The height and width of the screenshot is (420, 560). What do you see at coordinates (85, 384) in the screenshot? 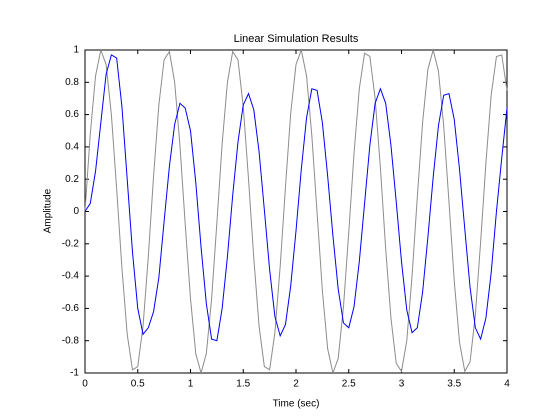
I see `x-tick-label: 0` at bounding box center [85, 384].